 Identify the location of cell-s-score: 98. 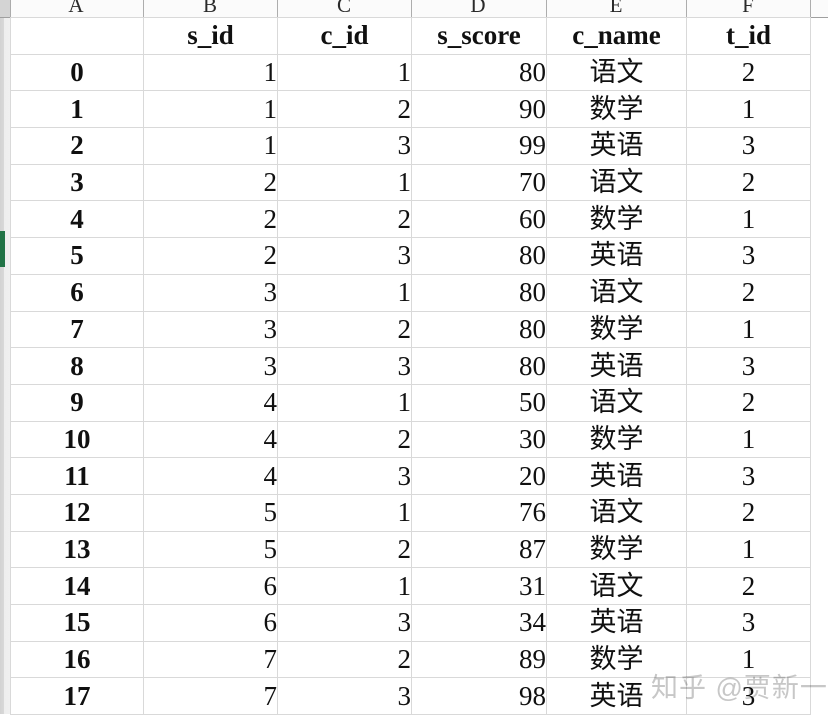
(479, 696).